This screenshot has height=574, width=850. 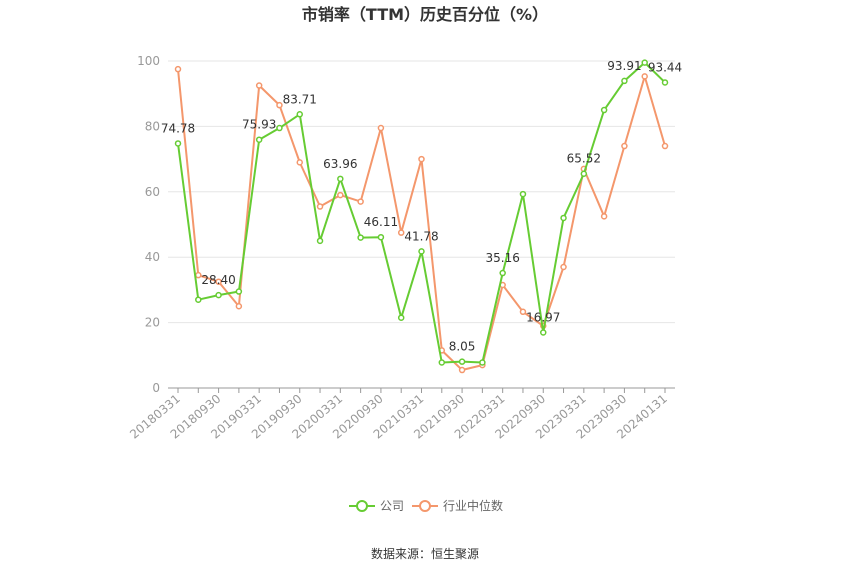 I want to click on source-note: 数据来源：恒生聚源, so click(x=425, y=553).